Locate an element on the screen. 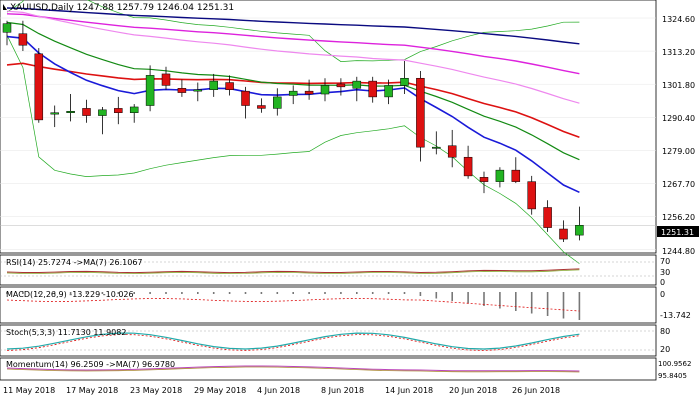 Image resolution: width=700 pixels, height=403 pixels. stoch-signal-line is located at coordinates (293, 342).